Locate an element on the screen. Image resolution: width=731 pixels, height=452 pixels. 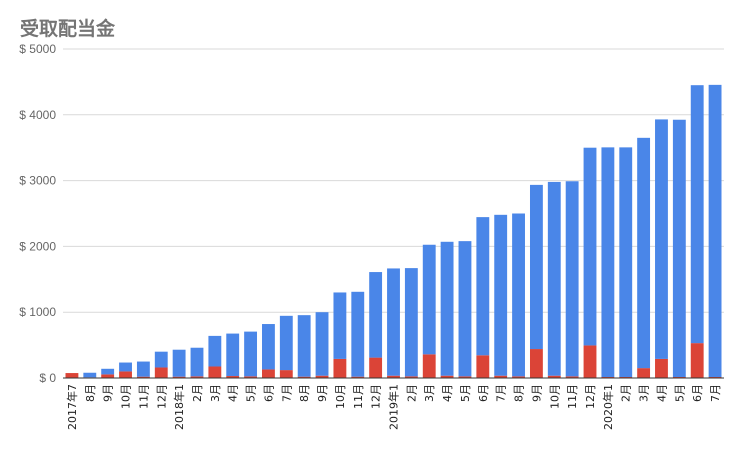
y-tick-label: $ 0 is located at coordinates (47, 378).